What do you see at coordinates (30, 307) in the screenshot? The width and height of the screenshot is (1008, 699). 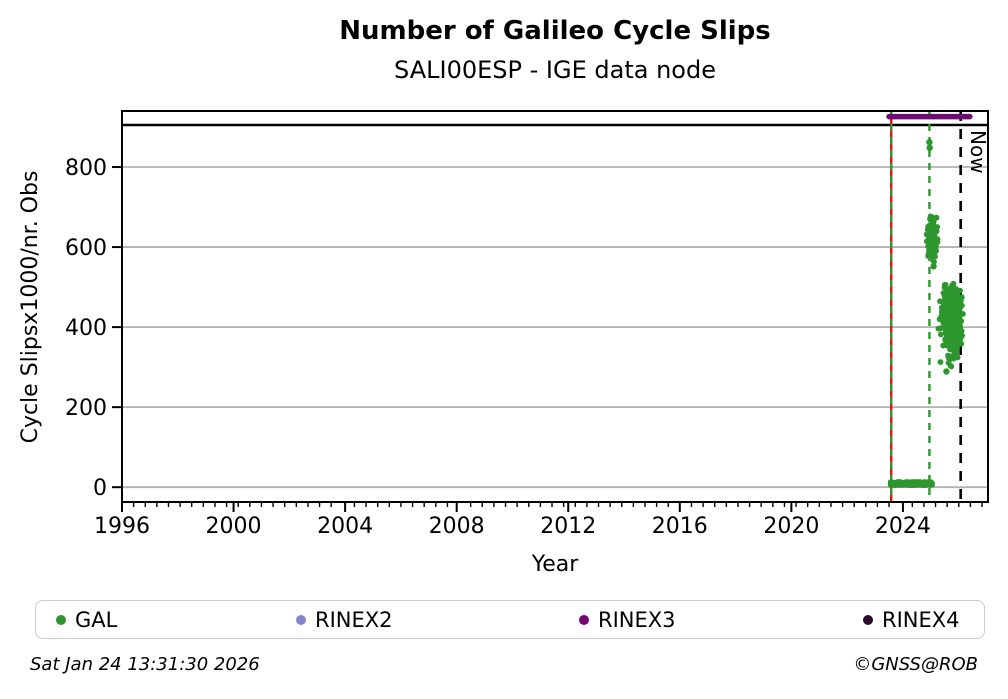 I see `y-axis-label: Cycle Slipsx1000/nr. Obs` at bounding box center [30, 307].